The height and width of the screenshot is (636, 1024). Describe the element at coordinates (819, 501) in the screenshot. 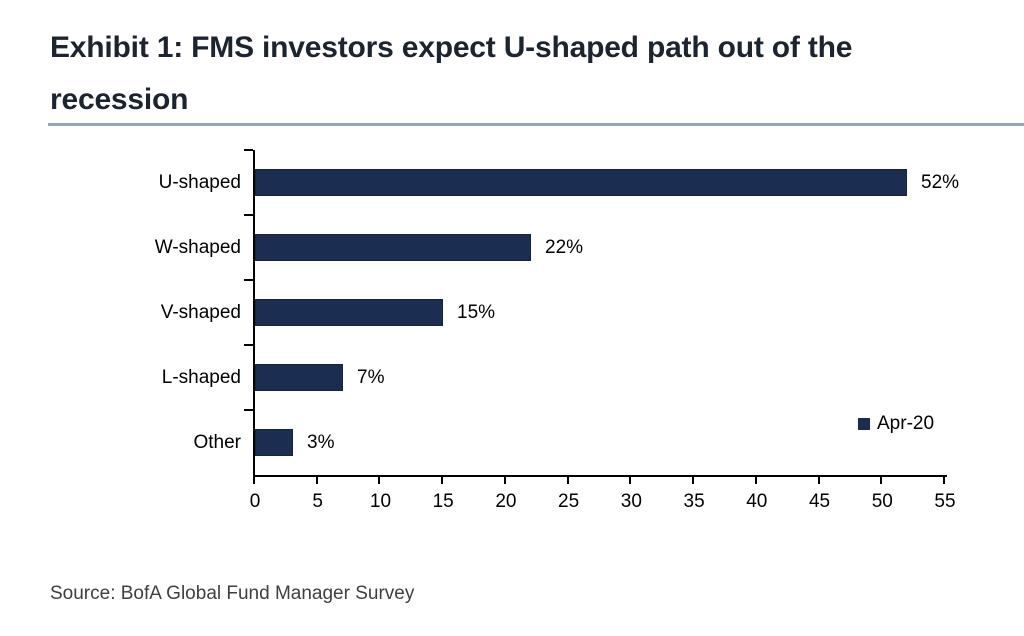

I see `x-tick-label: 45` at that location.